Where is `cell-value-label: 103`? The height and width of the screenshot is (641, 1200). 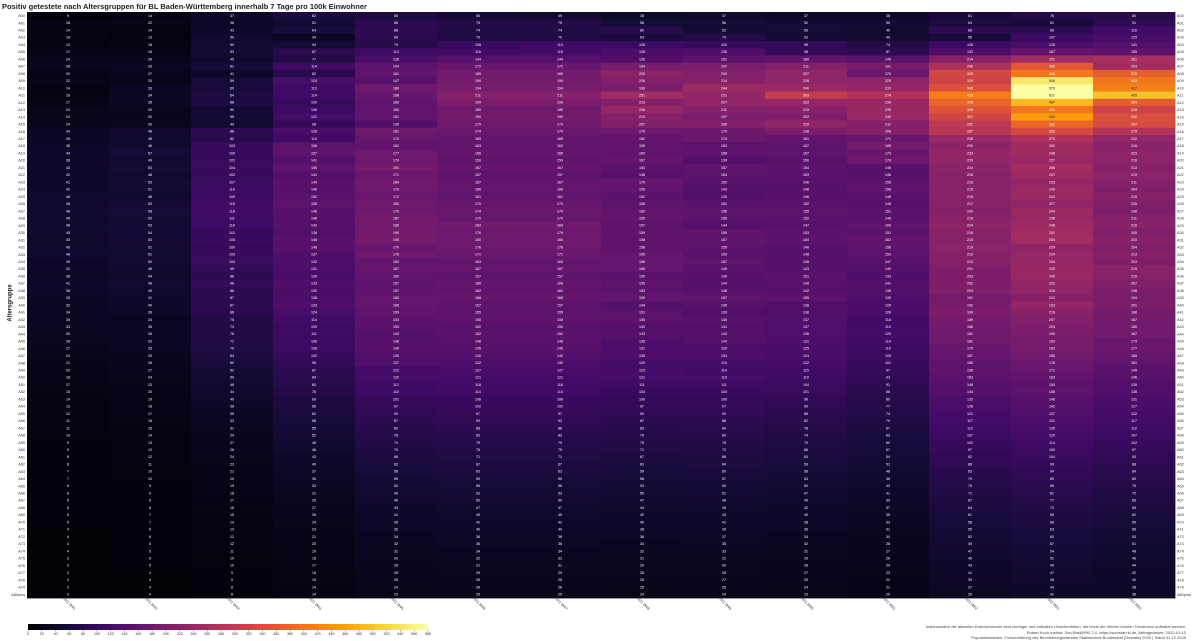
cell-value-label: 103 is located at coordinates (232, 255).